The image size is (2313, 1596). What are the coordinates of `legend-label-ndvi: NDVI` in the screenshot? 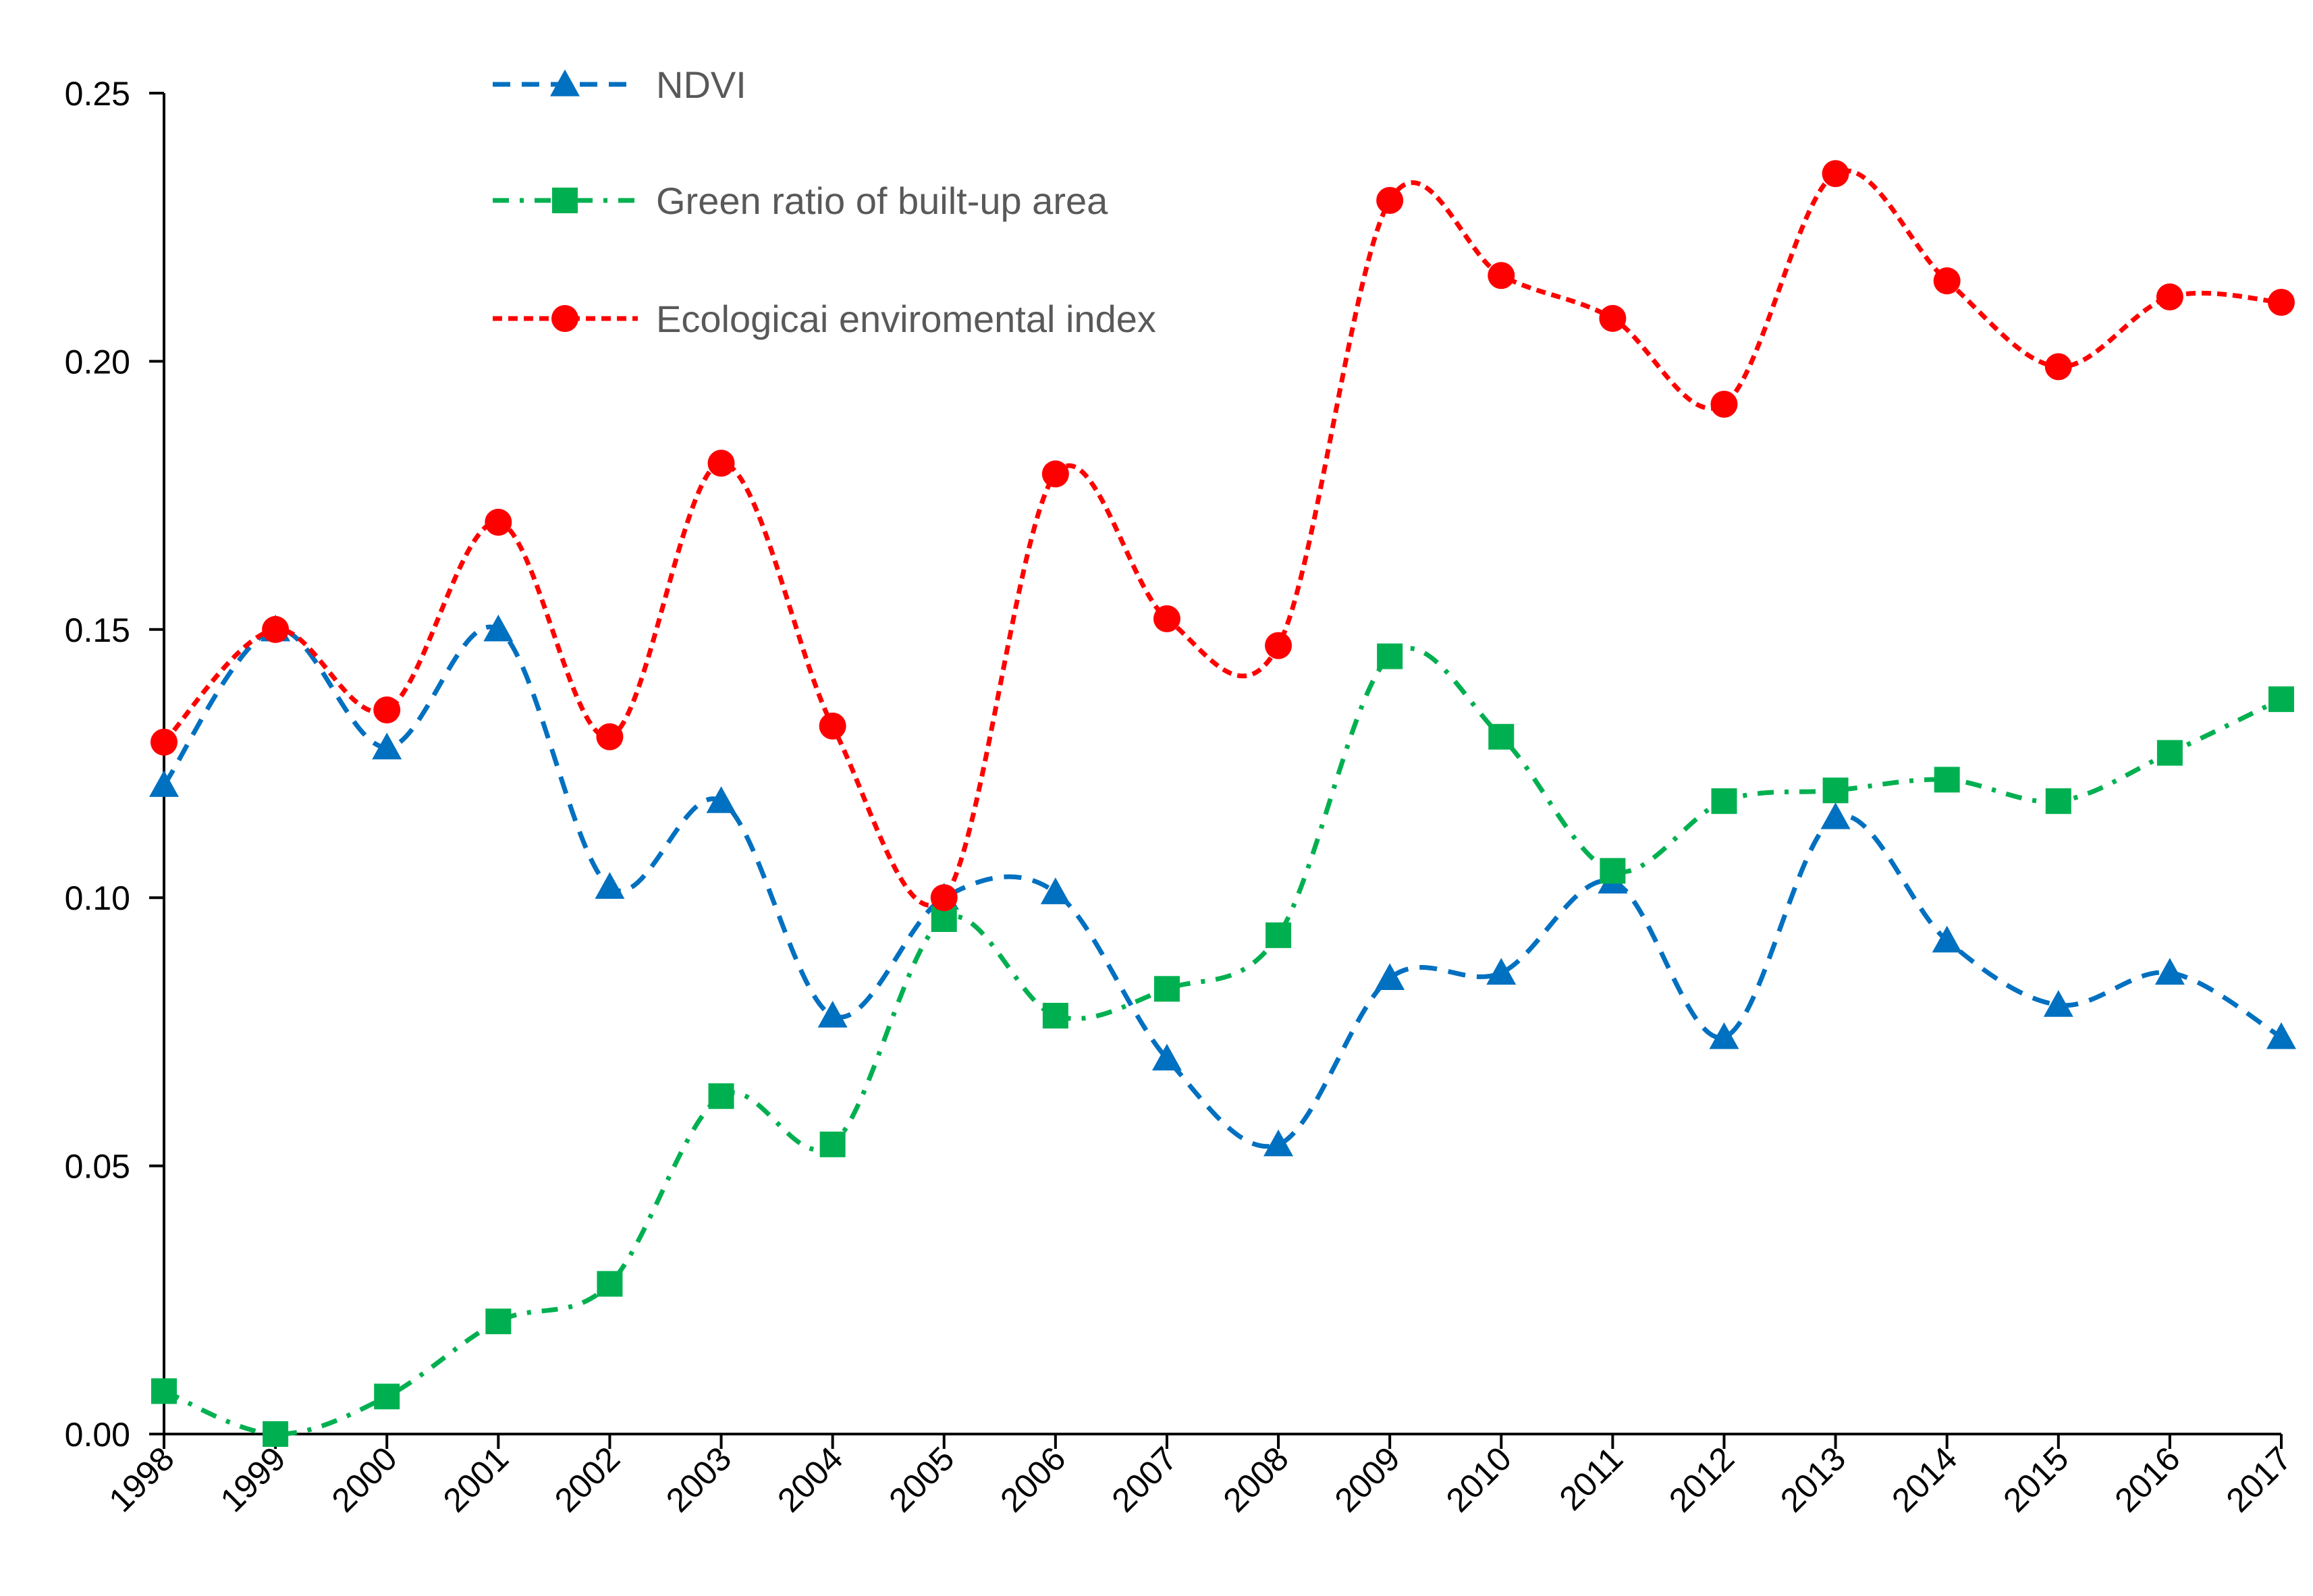 It's located at (701, 84).